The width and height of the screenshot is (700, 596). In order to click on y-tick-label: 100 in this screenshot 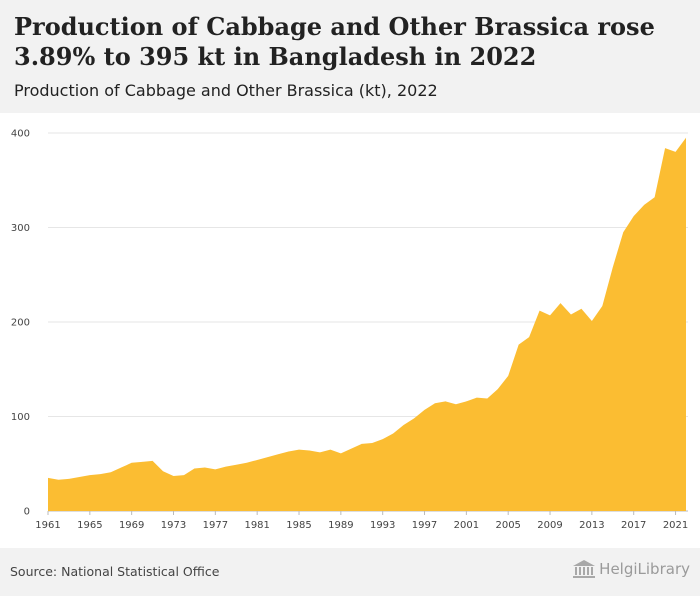, I will do `click(20, 417)`.